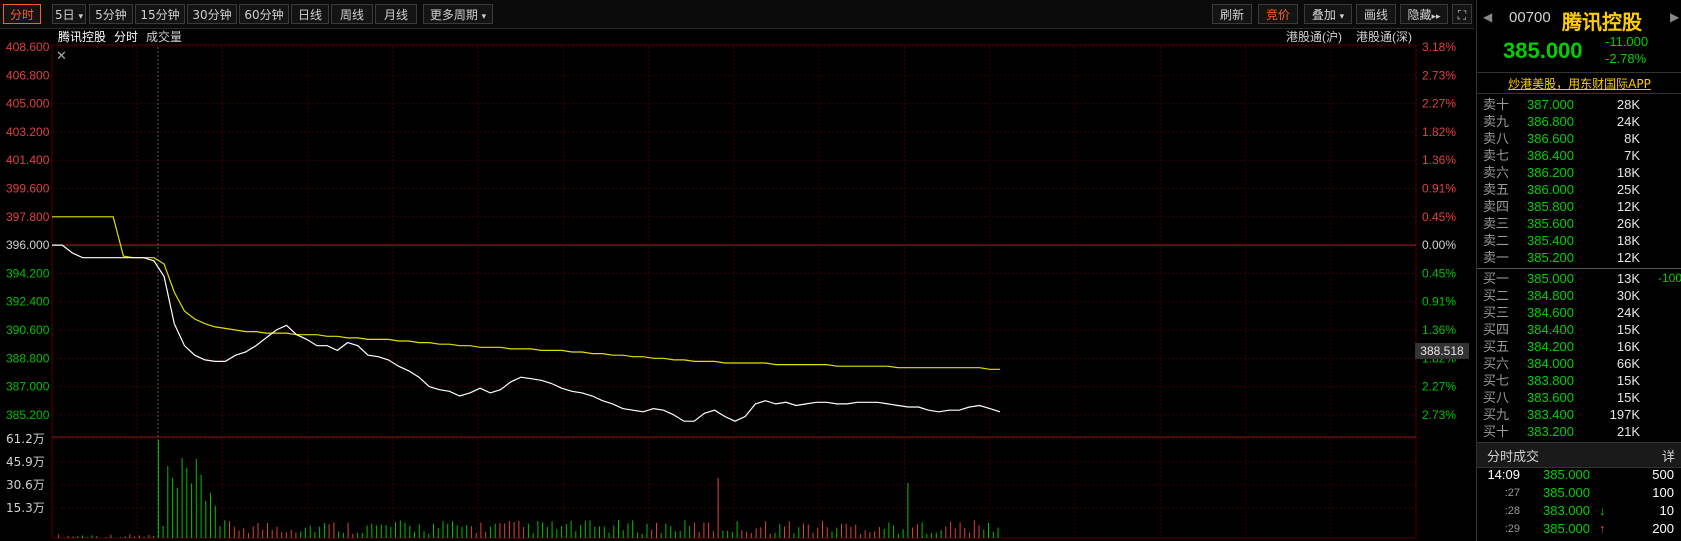  What do you see at coordinates (1550, 397) in the screenshot?
I see `bid-price: 383.600` at bounding box center [1550, 397].